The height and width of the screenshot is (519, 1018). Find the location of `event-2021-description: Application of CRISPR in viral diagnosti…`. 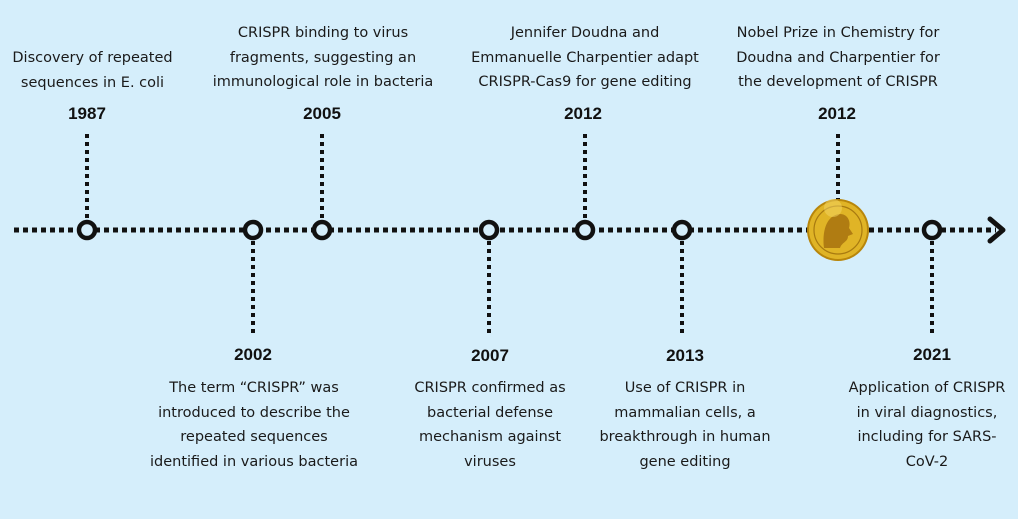

event-2021-description: Application of CRISPR in viral diagnosti… is located at coordinates (927, 425).